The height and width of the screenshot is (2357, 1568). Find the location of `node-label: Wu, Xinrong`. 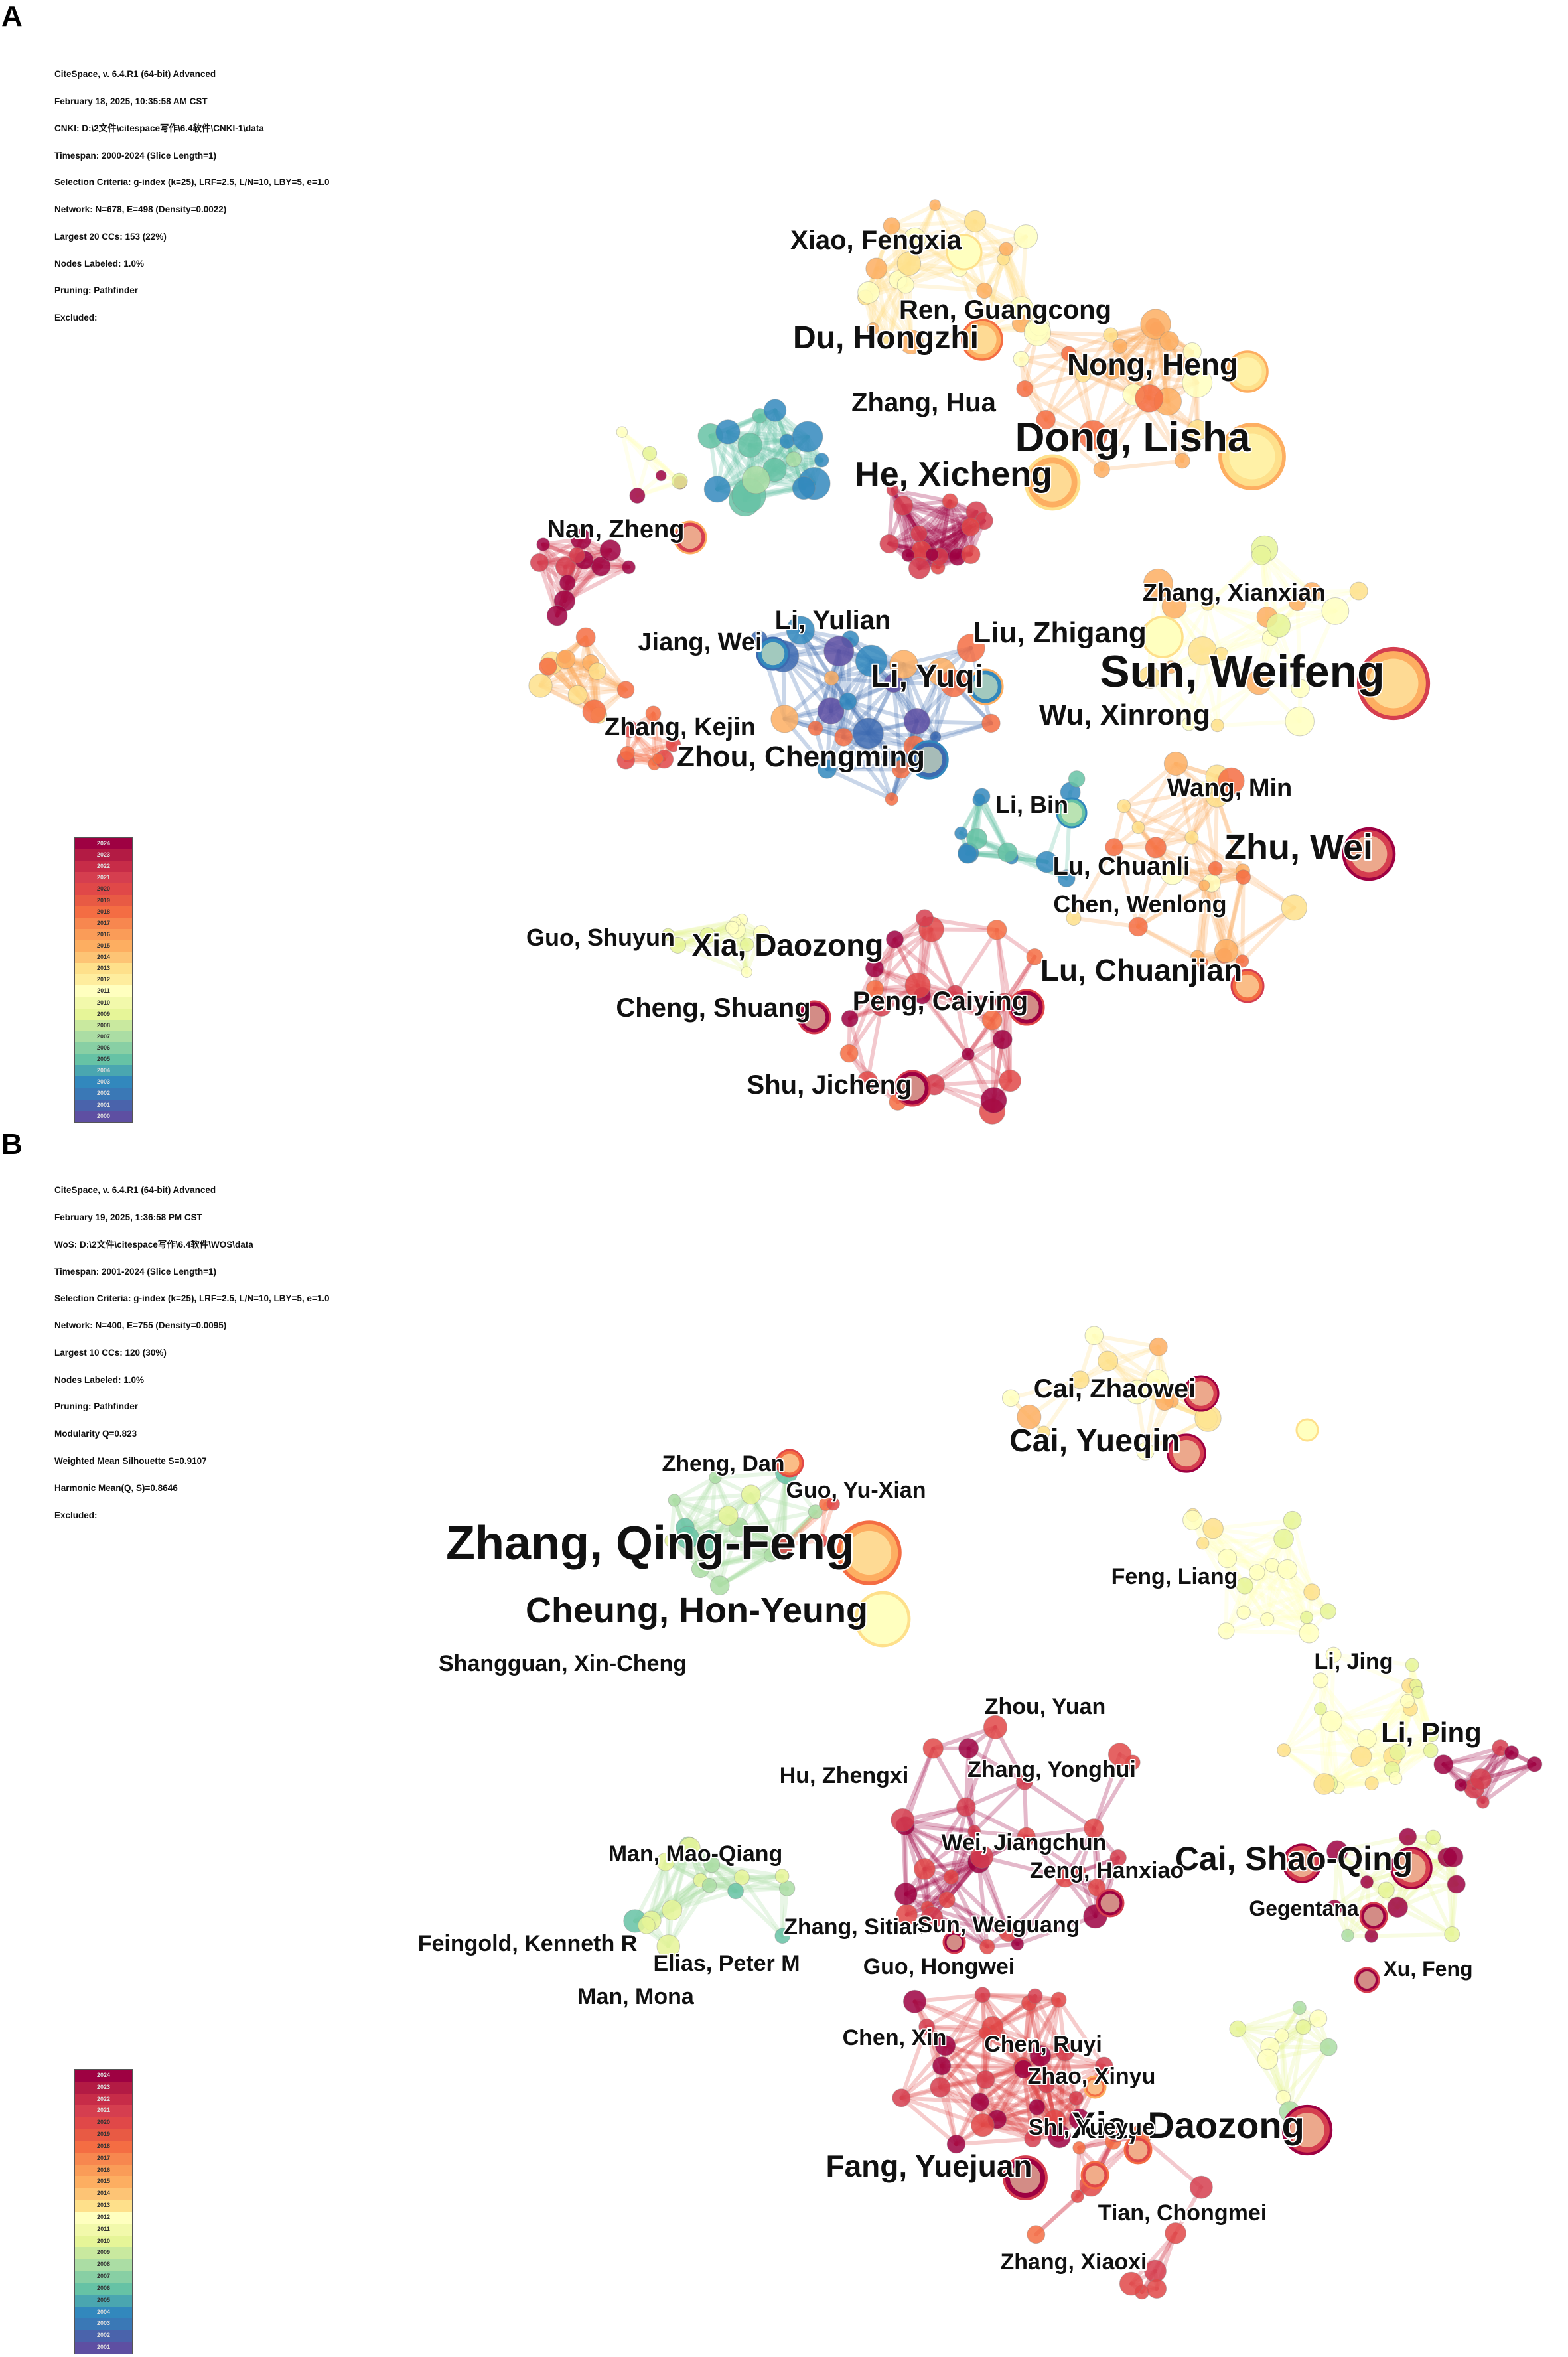

node-label: Wu, Xinrong is located at coordinates (1124, 715).